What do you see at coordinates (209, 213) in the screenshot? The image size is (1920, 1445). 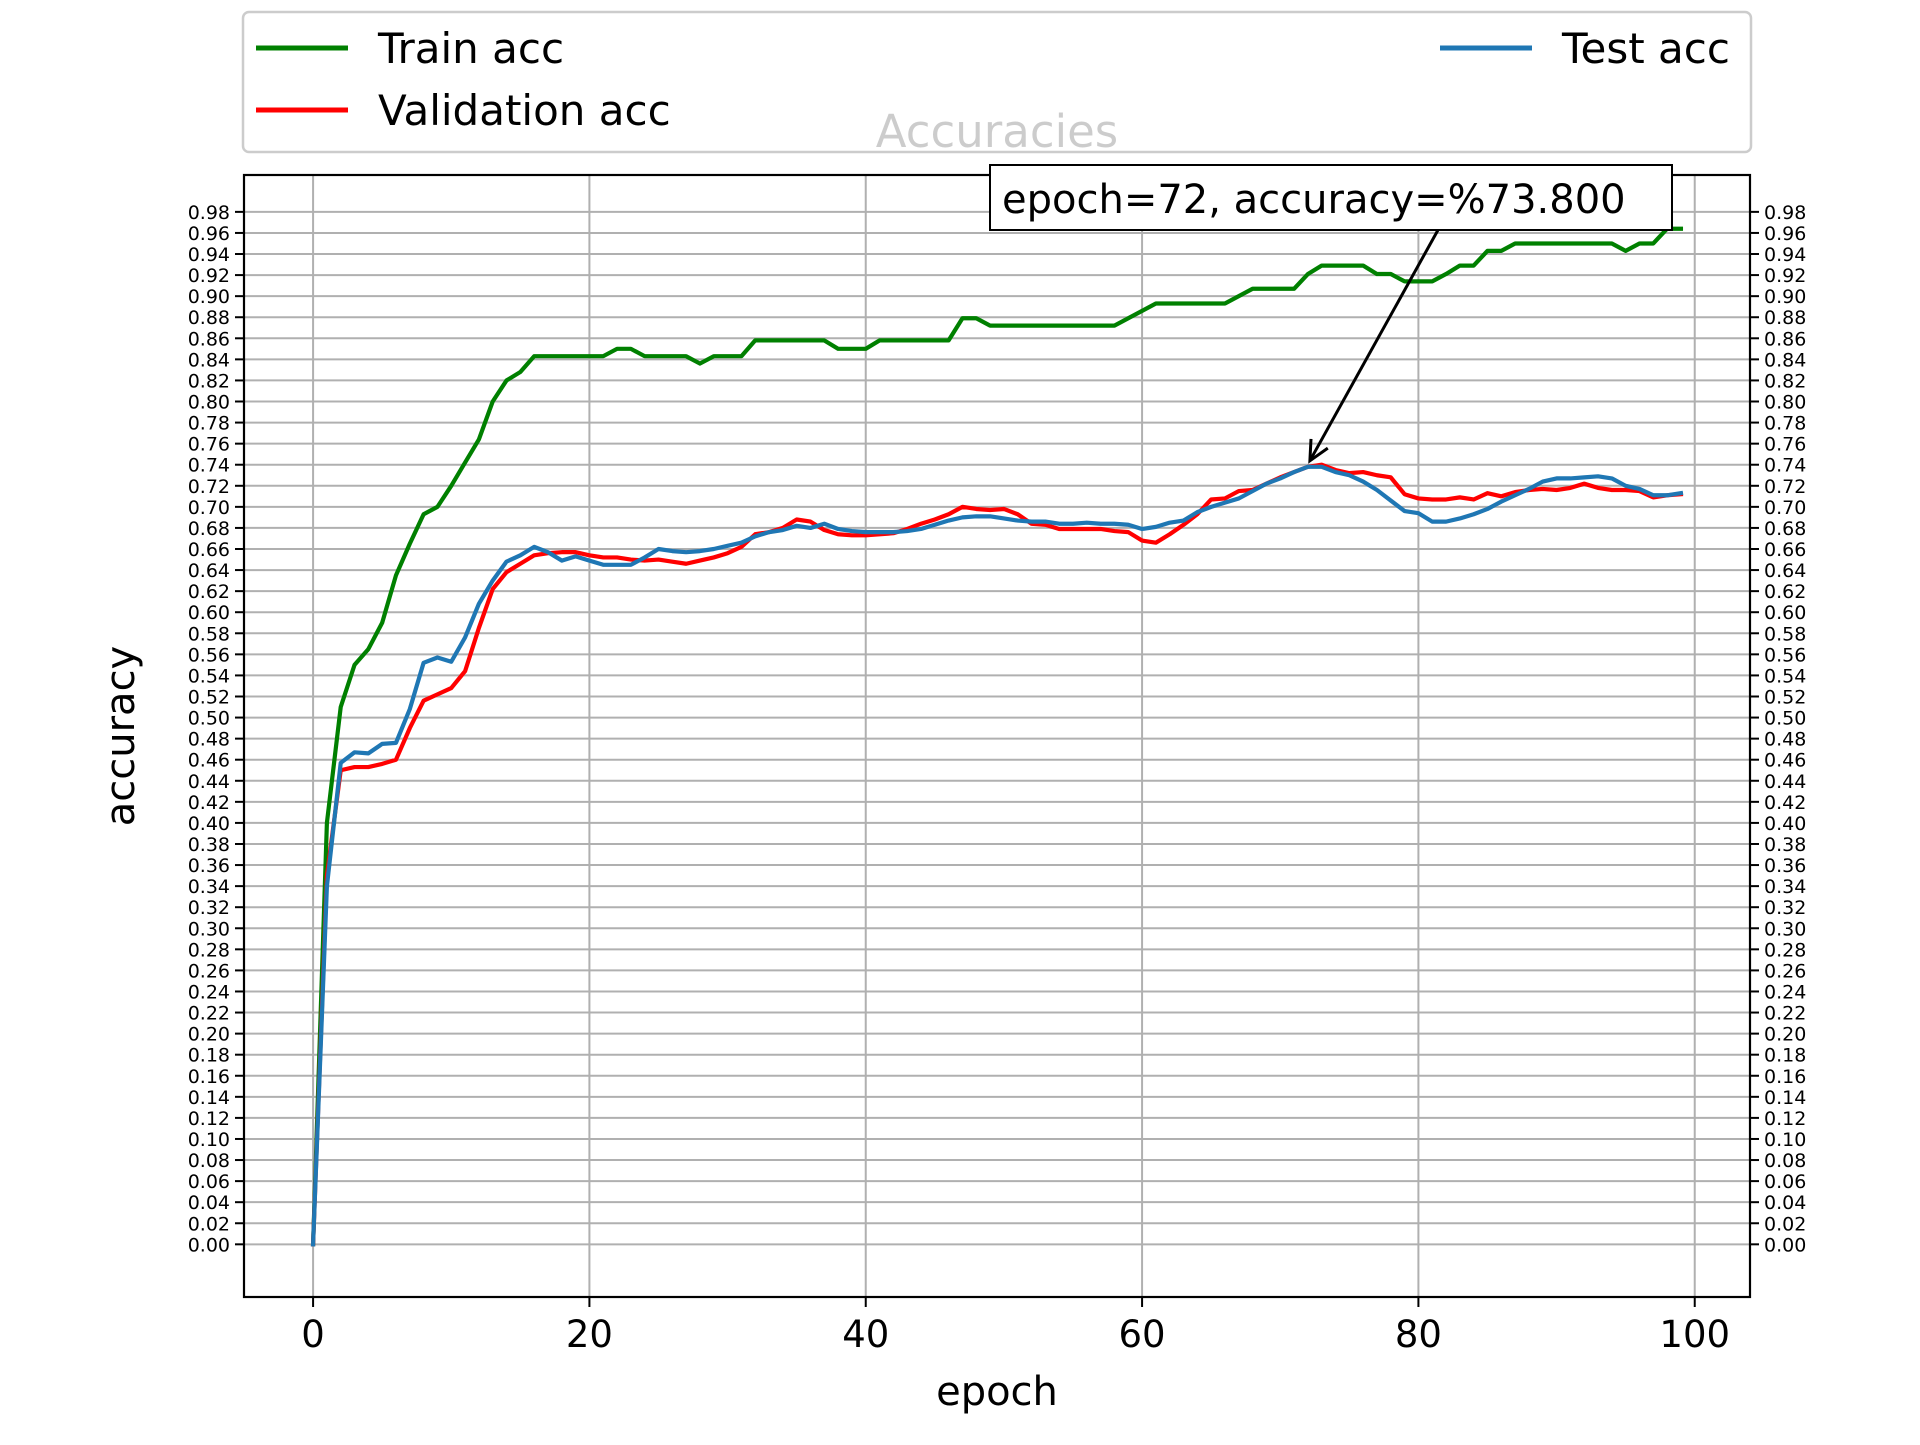 I see `y-tick-label-left: 0.98` at bounding box center [209, 213].